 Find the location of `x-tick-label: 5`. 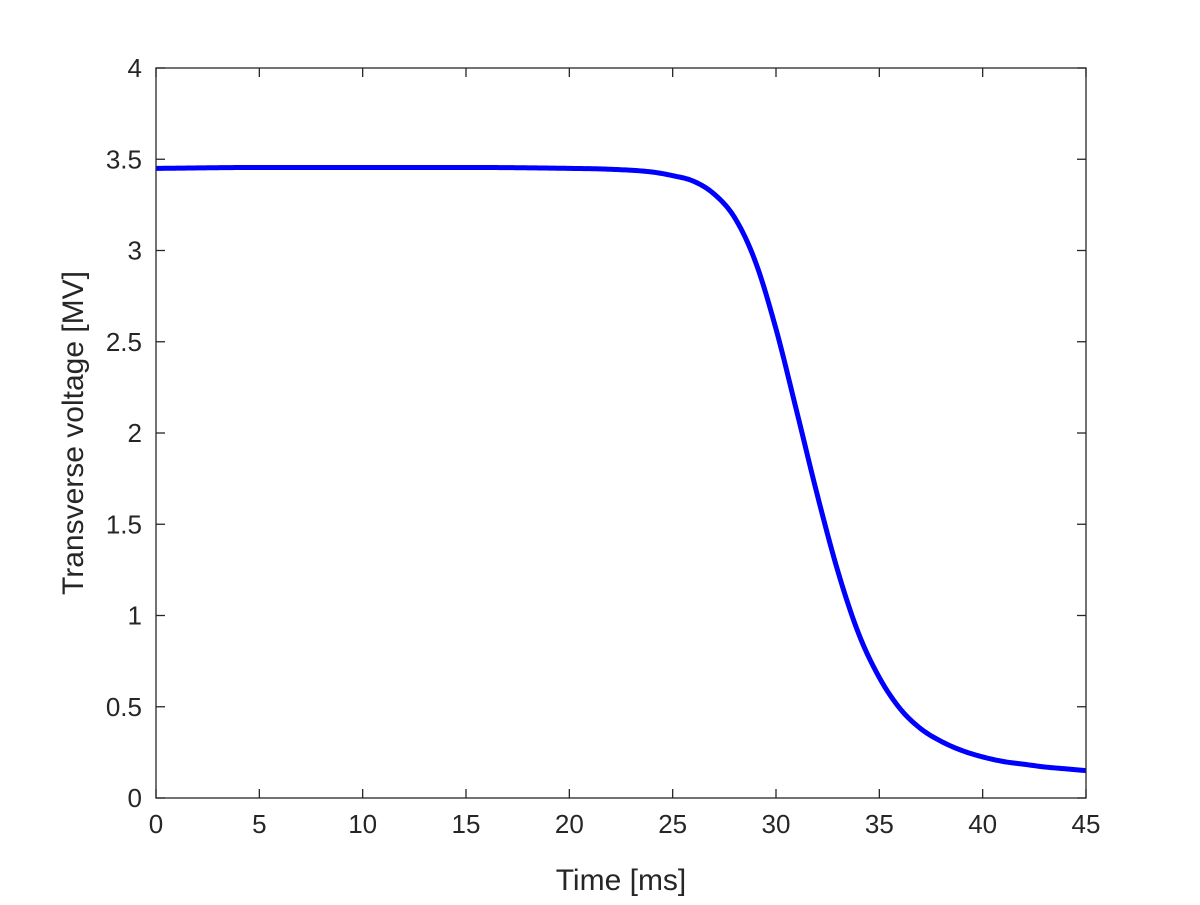

x-tick-label: 5 is located at coordinates (259, 824).